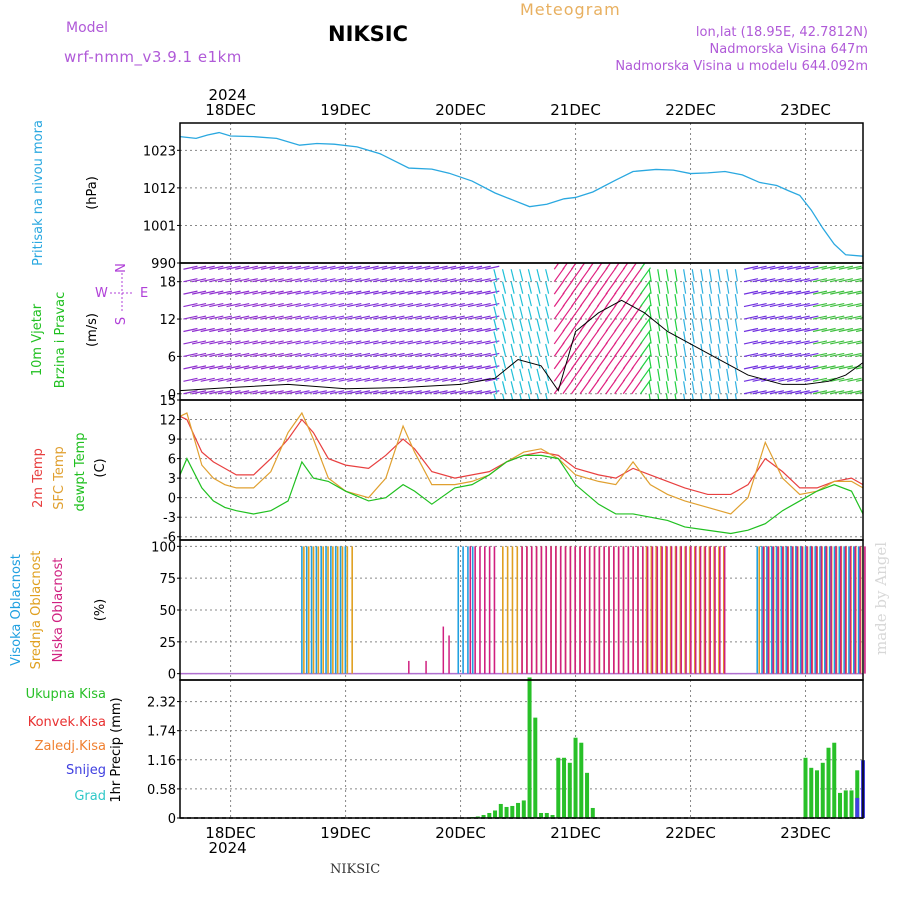 This screenshot has height=900, width=900. Describe the element at coordinates (460, 833) in the screenshot. I see `date-label-bottom: 20DEC` at that location.